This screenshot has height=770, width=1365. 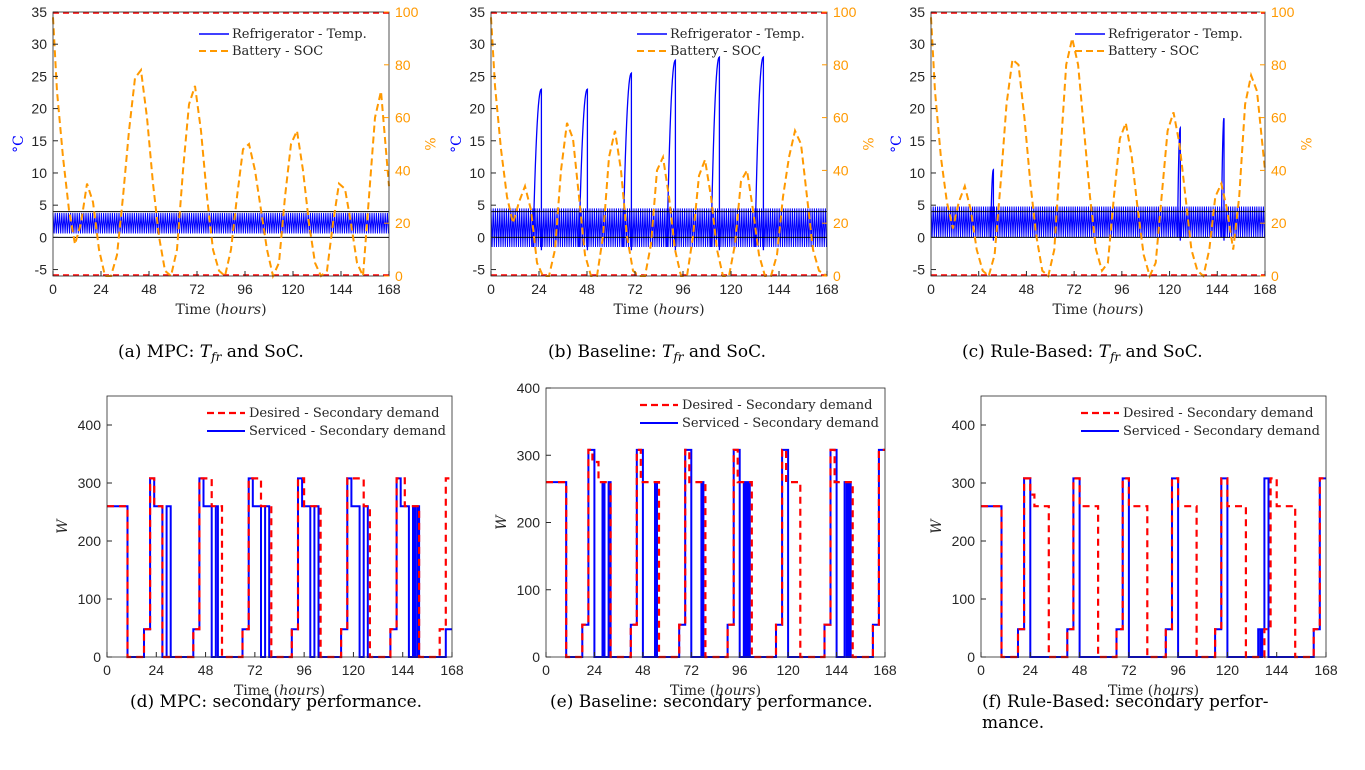 I want to click on figure-caption: (c) Rule-Based: Tfr and SoC., so click(x=1082, y=353).